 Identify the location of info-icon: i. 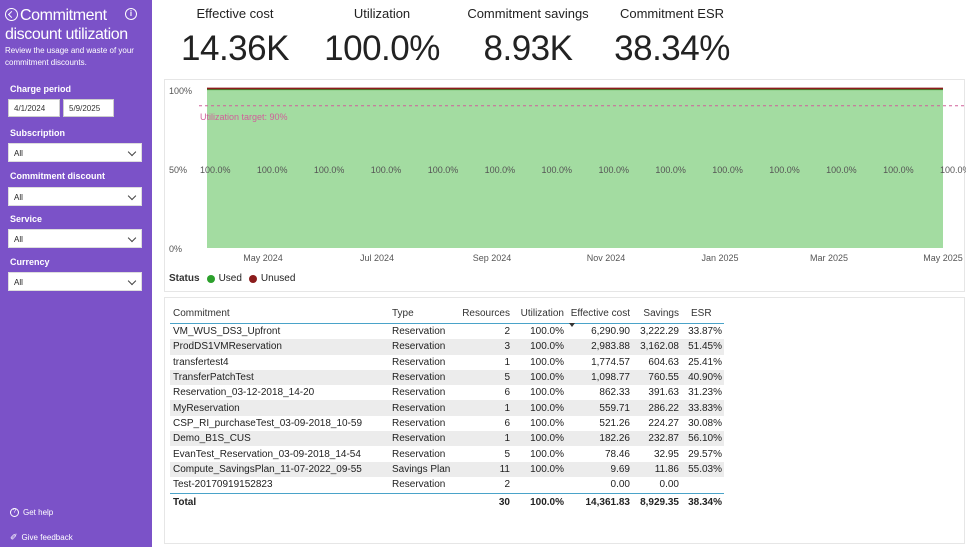
(131, 14).